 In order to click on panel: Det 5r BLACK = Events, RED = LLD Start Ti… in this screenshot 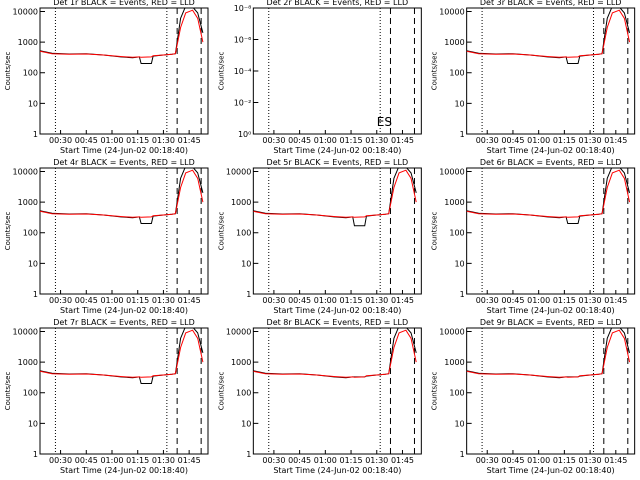, I will do `click(319, 236)`.